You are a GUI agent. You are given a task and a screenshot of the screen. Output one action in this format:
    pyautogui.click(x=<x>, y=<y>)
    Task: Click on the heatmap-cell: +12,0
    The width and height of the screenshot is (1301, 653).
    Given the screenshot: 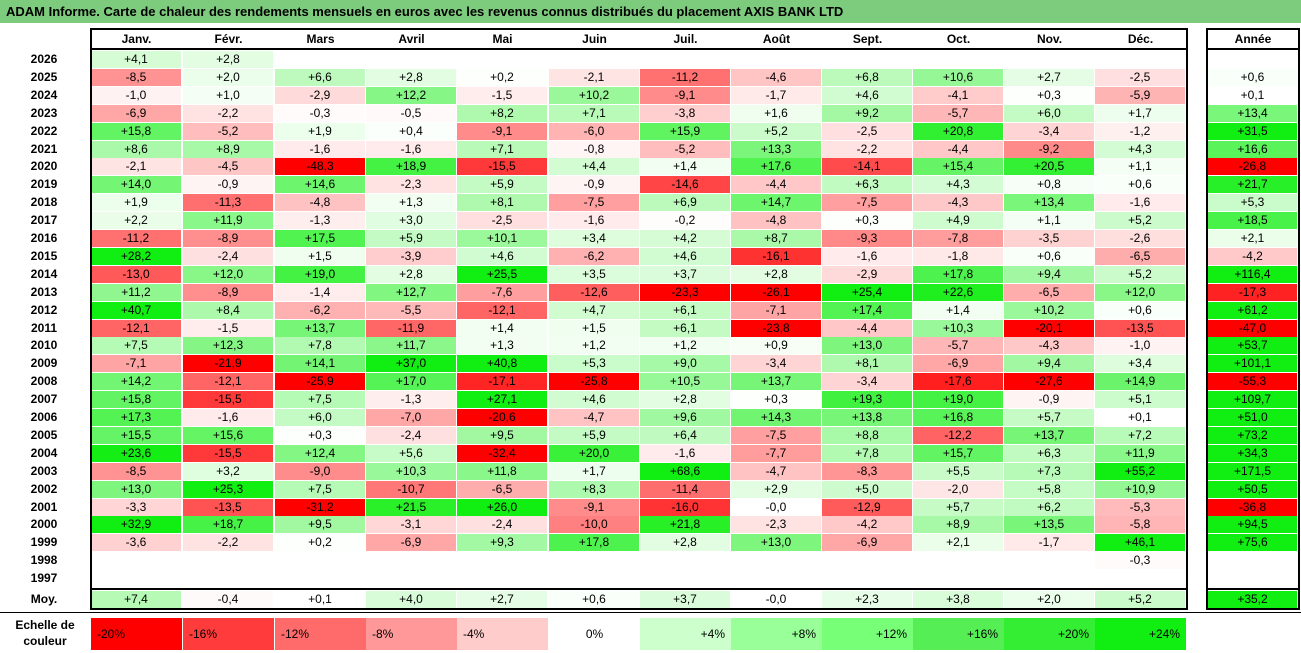 What is the action you would take?
    pyautogui.click(x=1140, y=292)
    